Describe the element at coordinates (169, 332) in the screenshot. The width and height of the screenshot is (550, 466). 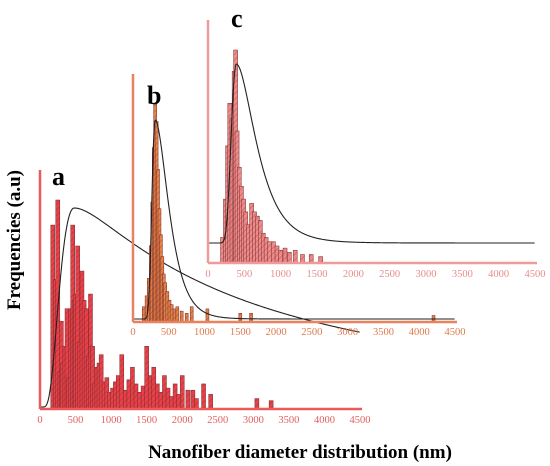
I see `tick-label-b-500: 500` at that location.